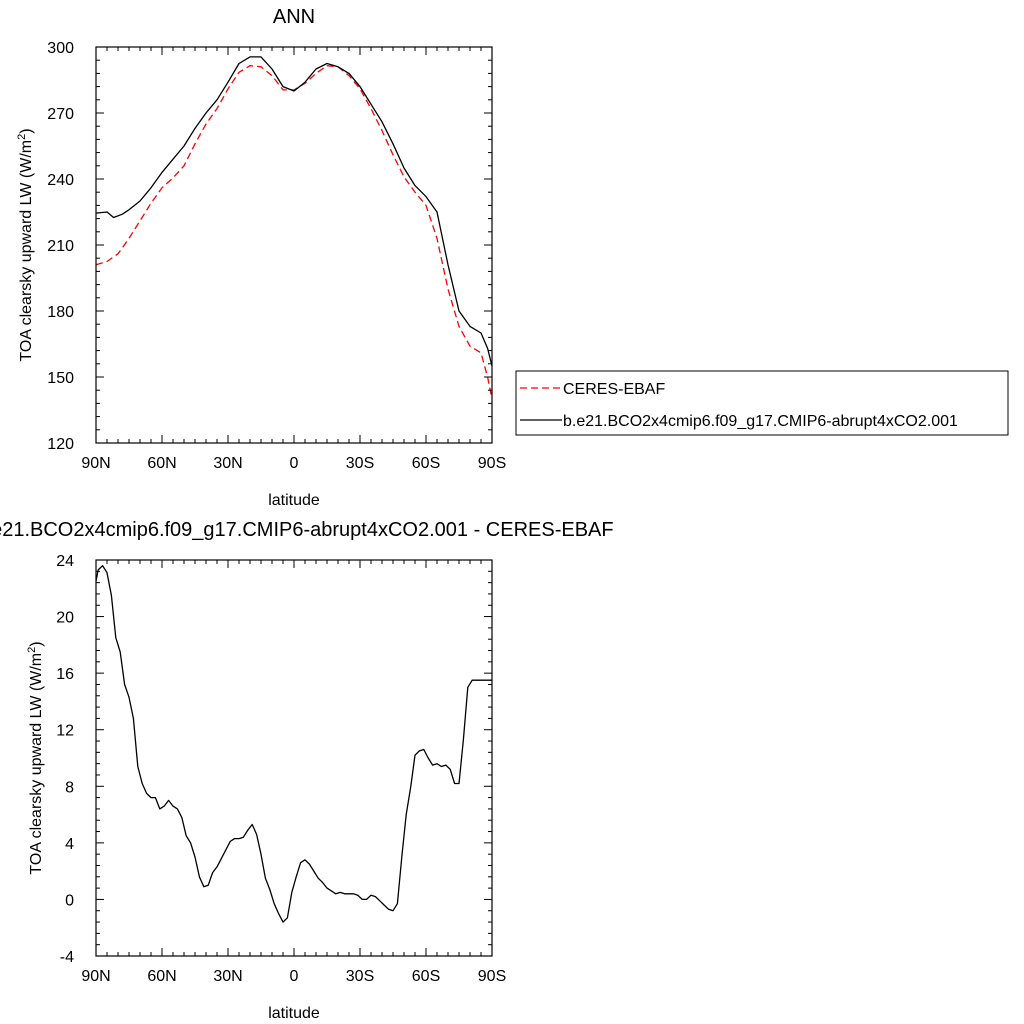  I want to click on y-tick-label: 300, so click(60, 48).